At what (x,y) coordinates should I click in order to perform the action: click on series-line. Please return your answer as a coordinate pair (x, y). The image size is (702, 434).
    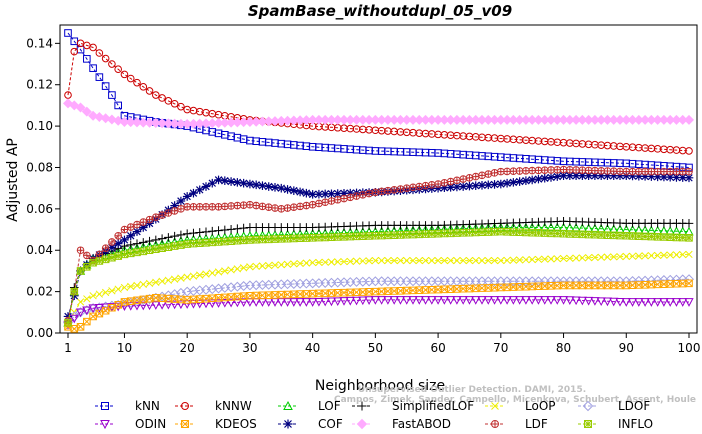
    Looking at the image, I should click on (378, 289).